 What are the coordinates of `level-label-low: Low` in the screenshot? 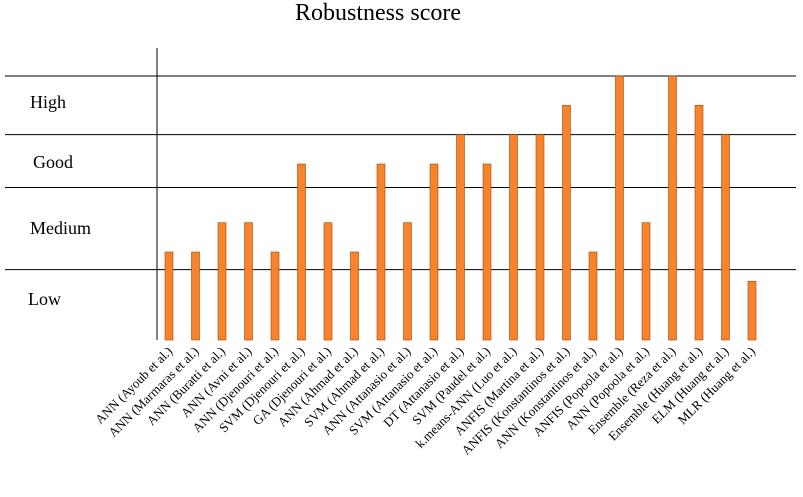 It's located at (44, 299).